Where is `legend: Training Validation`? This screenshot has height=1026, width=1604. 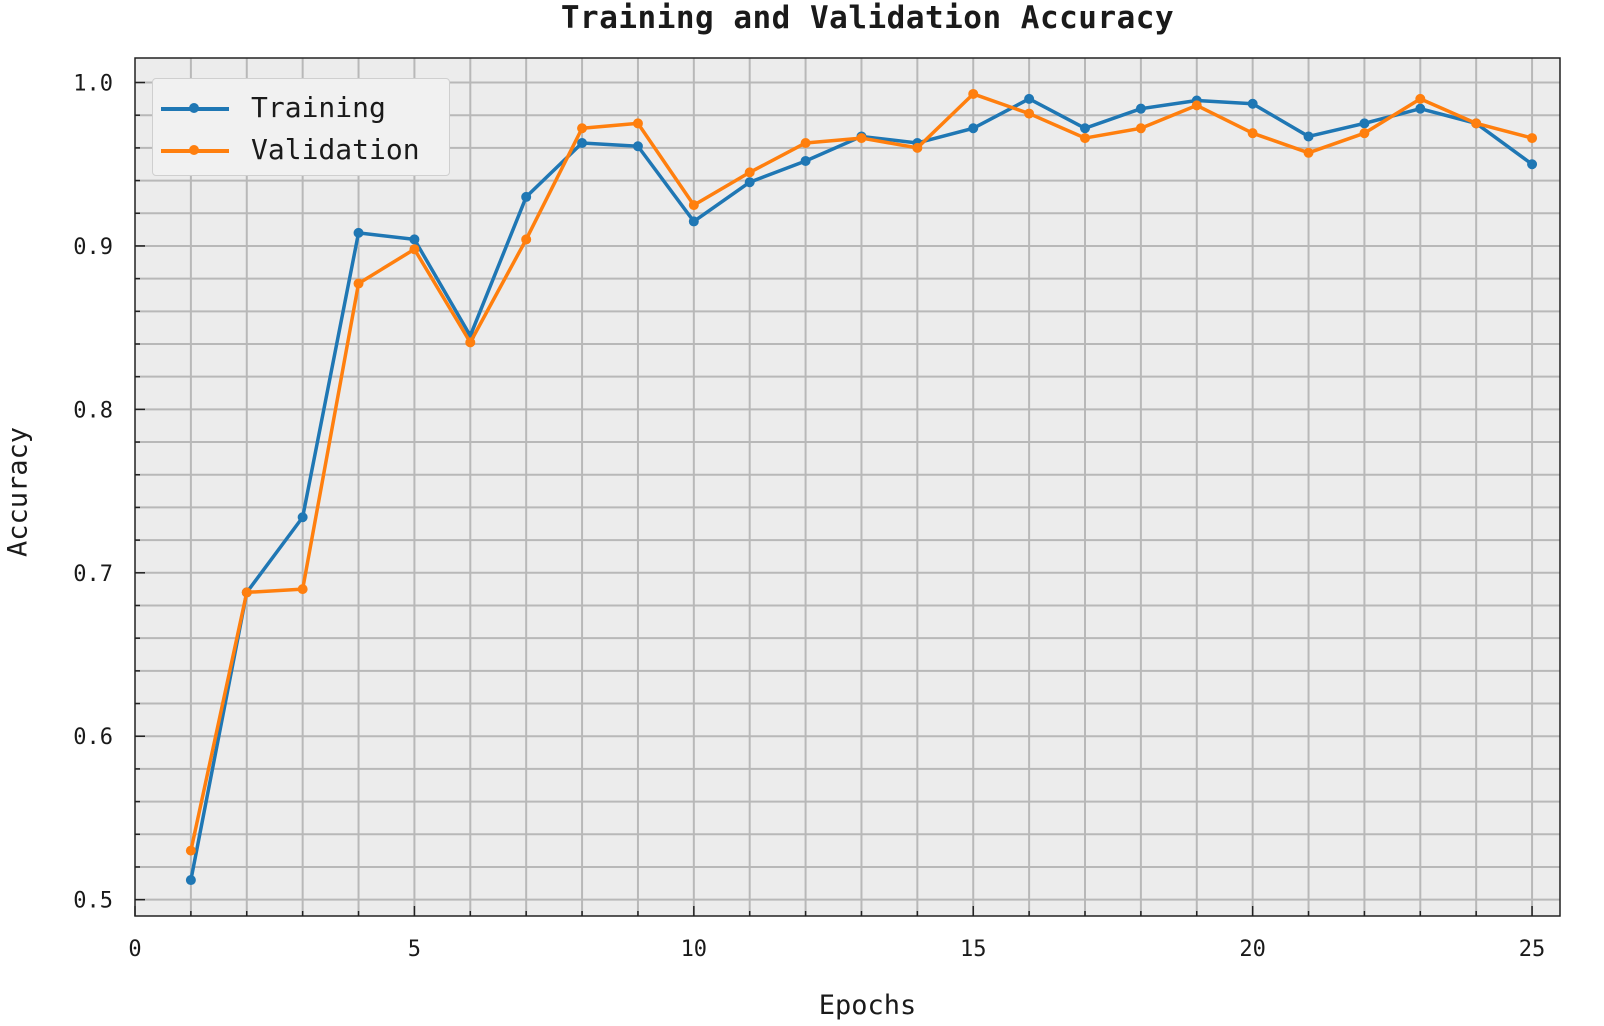 legend: Training Validation is located at coordinates (301, 127).